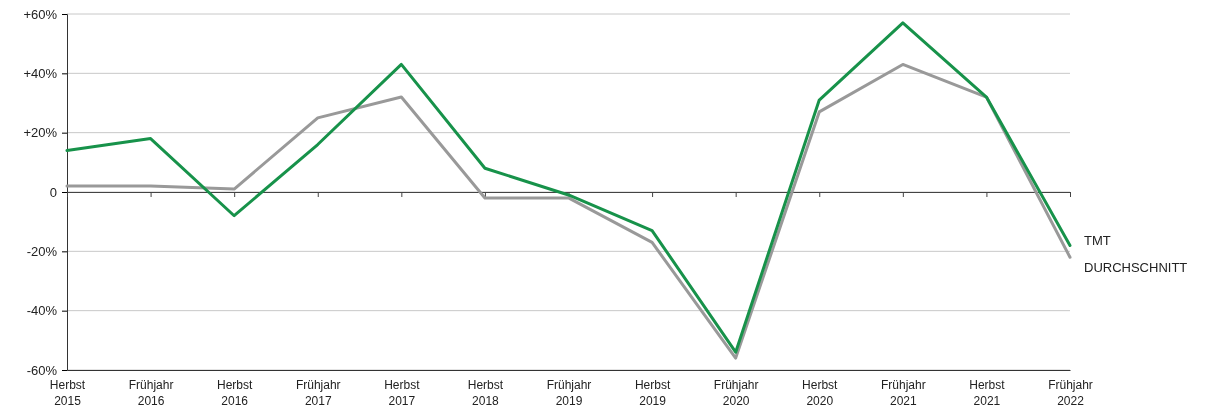 The height and width of the screenshot is (418, 1215). Describe the element at coordinates (151, 392) in the screenshot. I see `x-tick-label: Frühjahr 2016` at that location.